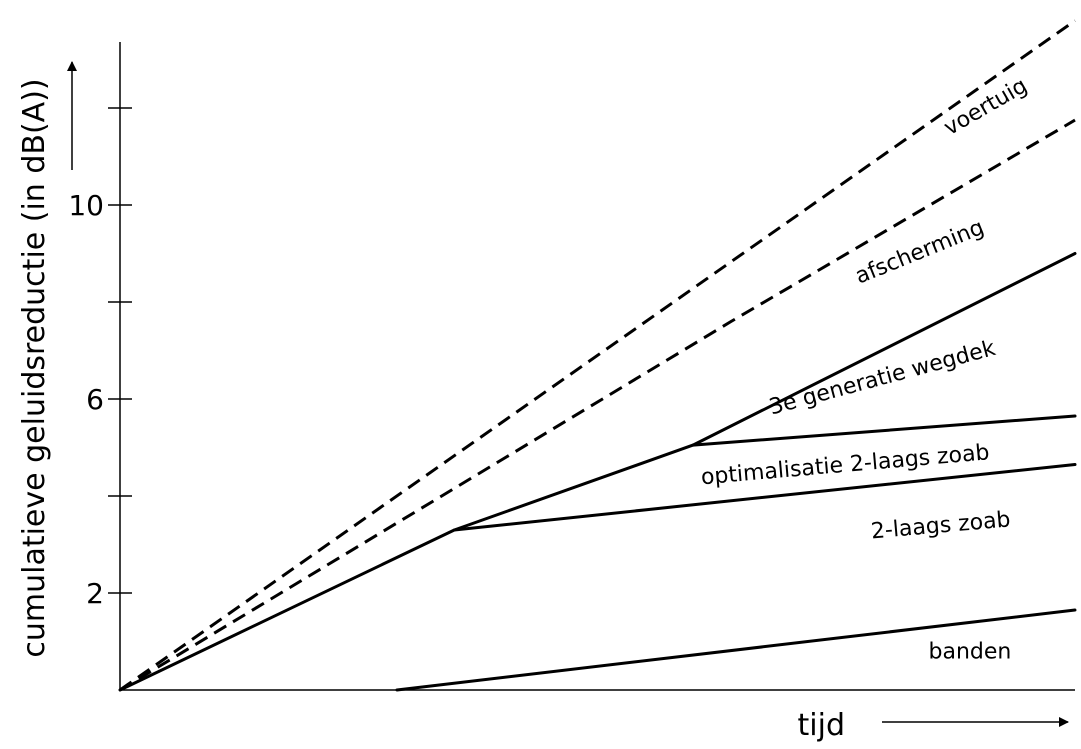 The image size is (1081, 749). Describe the element at coordinates (970, 651) in the screenshot. I see `band-label: banden` at that location.